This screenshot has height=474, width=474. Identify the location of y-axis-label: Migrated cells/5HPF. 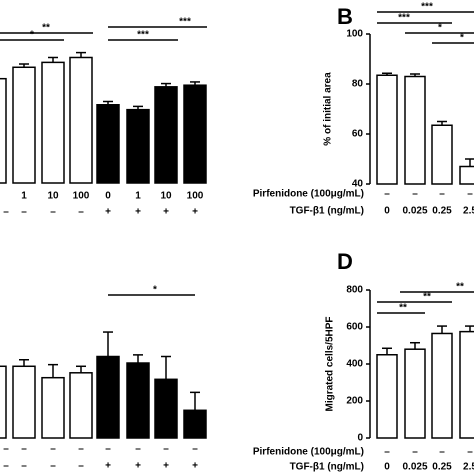
(330, 363).